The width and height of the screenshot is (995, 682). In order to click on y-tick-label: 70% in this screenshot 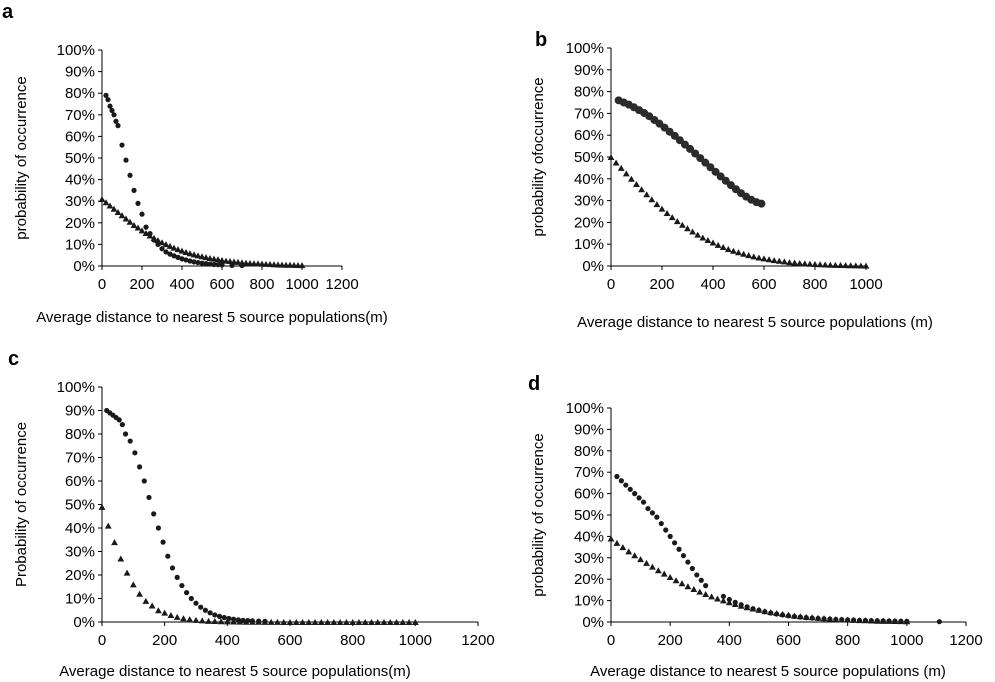, I will do `click(589, 113)`.